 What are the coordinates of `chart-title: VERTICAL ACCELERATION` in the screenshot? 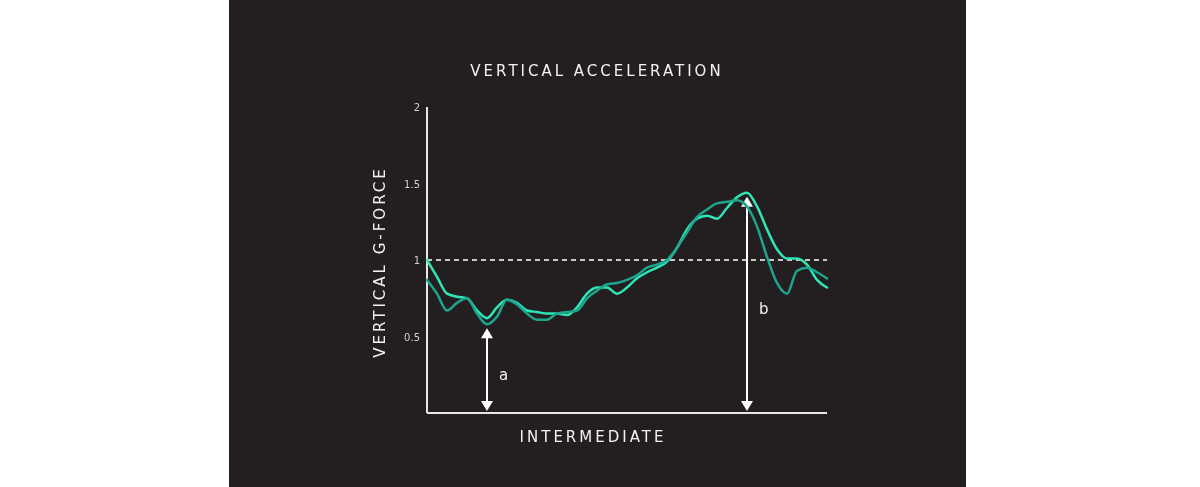 It's located at (597, 71).